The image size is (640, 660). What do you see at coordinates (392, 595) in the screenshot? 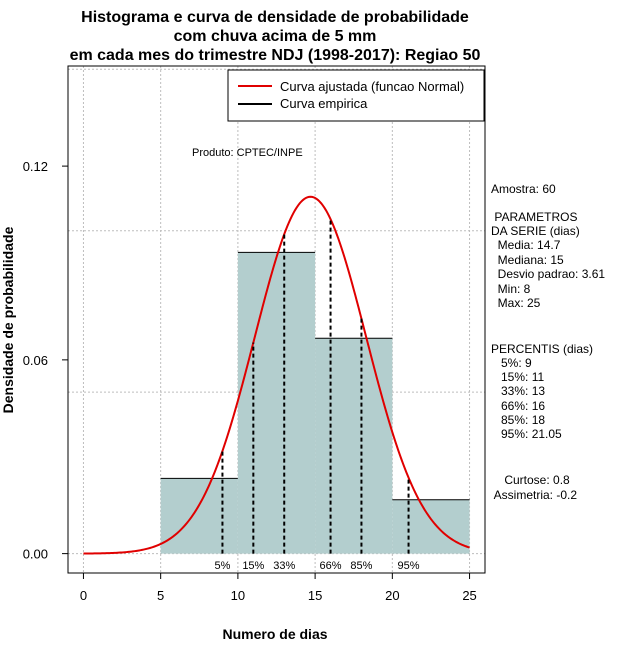
I see `x-tick-label-4: 20` at bounding box center [392, 595].